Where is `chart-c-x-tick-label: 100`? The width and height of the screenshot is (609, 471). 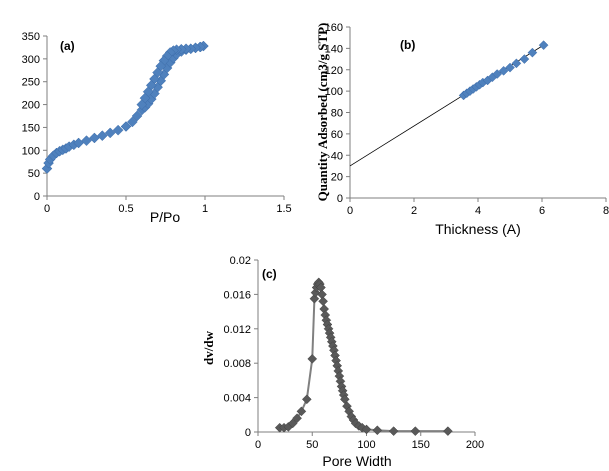 chart-c-x-tick-label: 100 is located at coordinates (366, 445).